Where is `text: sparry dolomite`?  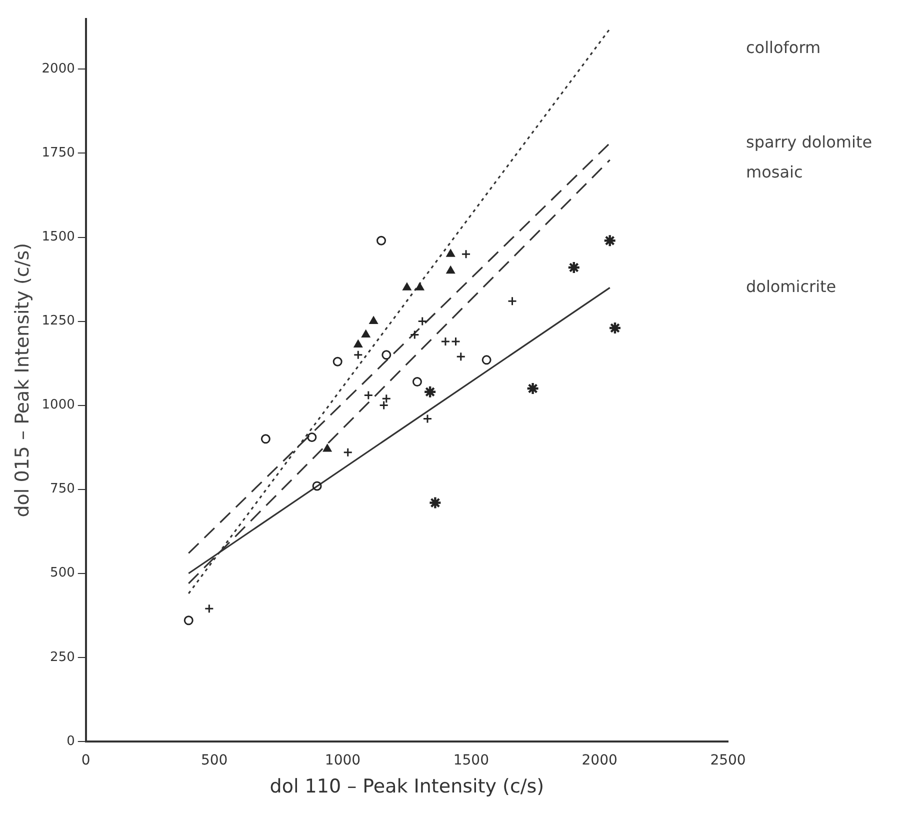
text: sparry dolomite is located at coordinates (809, 142).